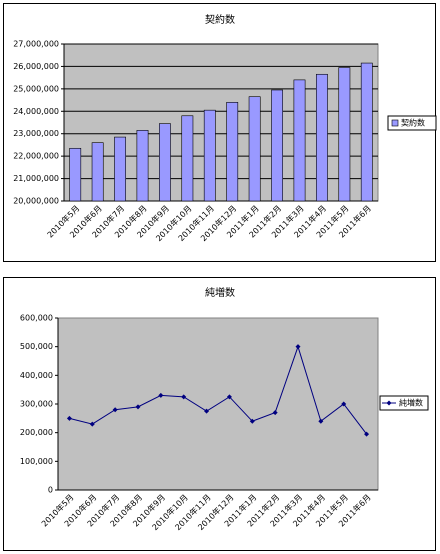 The width and height of the screenshot is (440, 554). I want to click on y-tick-label: 200,000, so click(36, 432).